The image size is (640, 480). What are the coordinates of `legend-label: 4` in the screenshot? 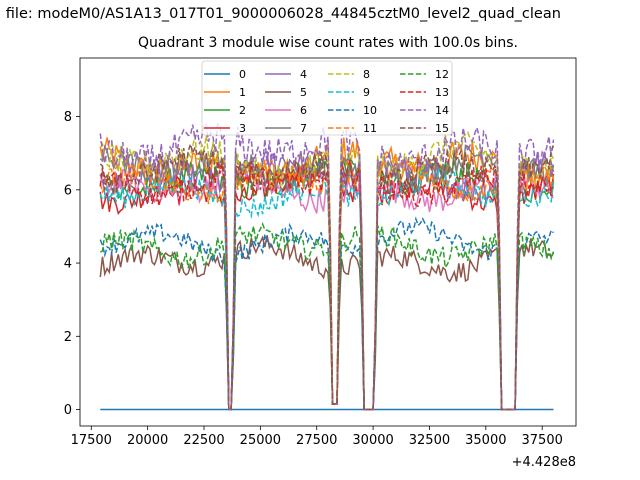 It's located at (303, 74).